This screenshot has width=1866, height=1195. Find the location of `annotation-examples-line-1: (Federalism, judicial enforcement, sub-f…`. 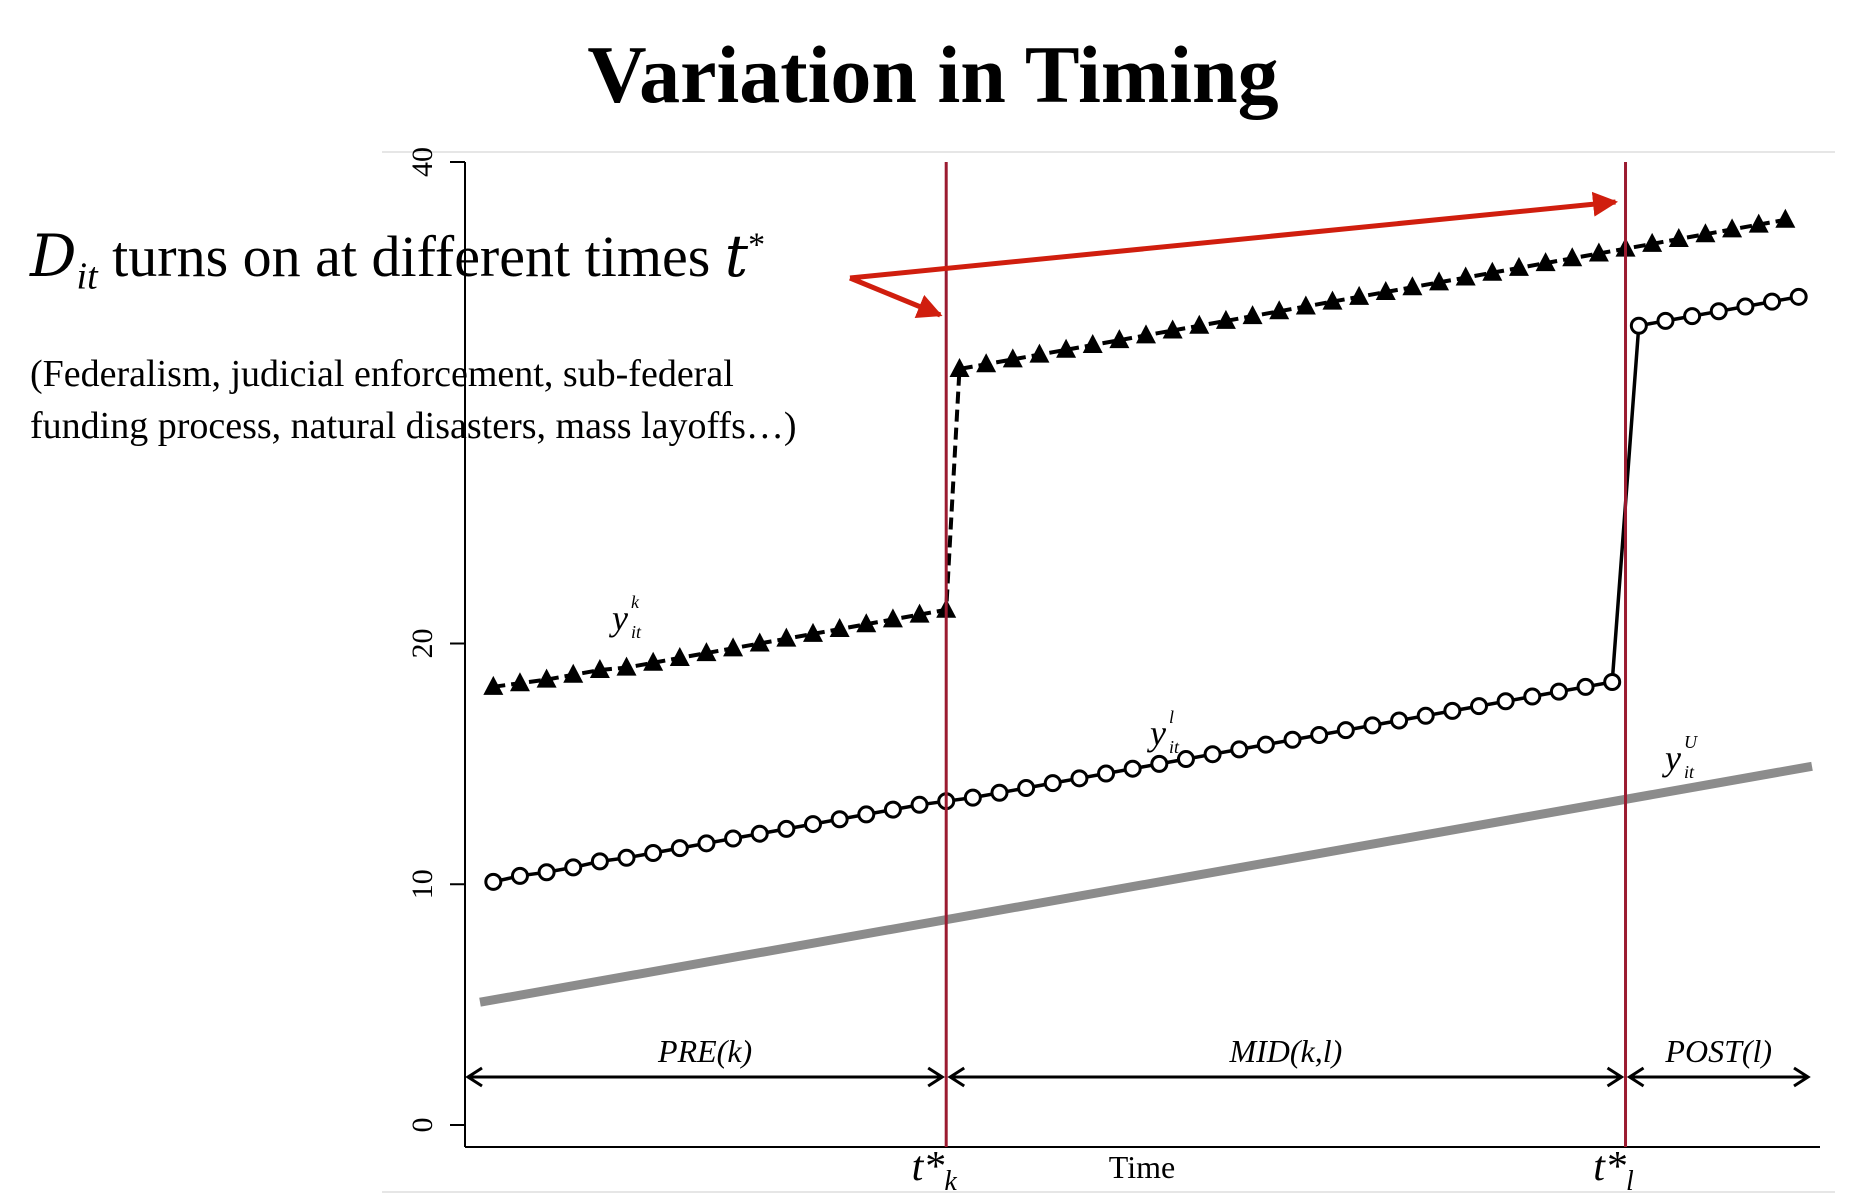

annotation-examples-line-1: (Federalism, judicial enforcement, sub-f… is located at coordinates (382, 374).